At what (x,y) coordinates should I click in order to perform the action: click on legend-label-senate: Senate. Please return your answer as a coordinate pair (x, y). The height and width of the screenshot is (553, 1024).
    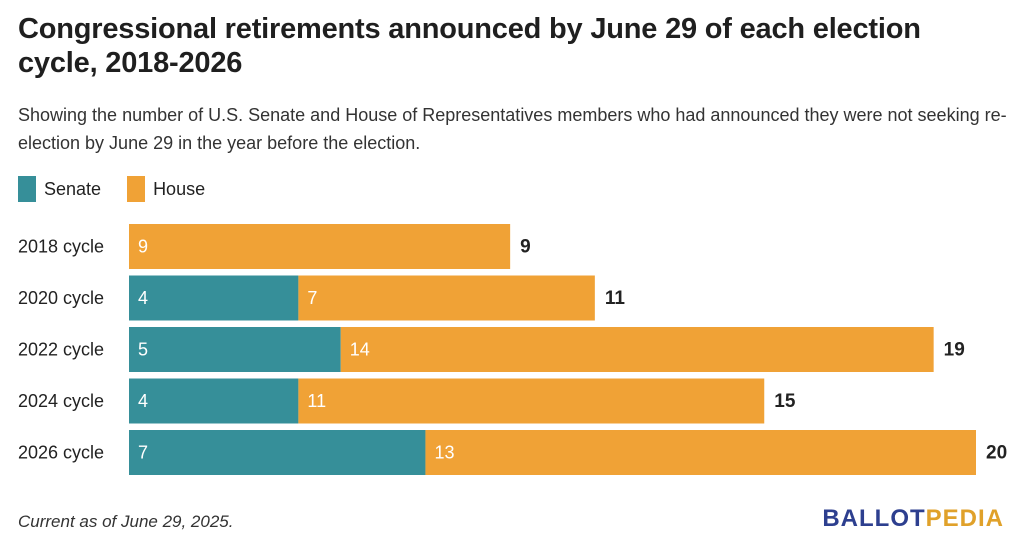
    Looking at the image, I should click on (73, 188).